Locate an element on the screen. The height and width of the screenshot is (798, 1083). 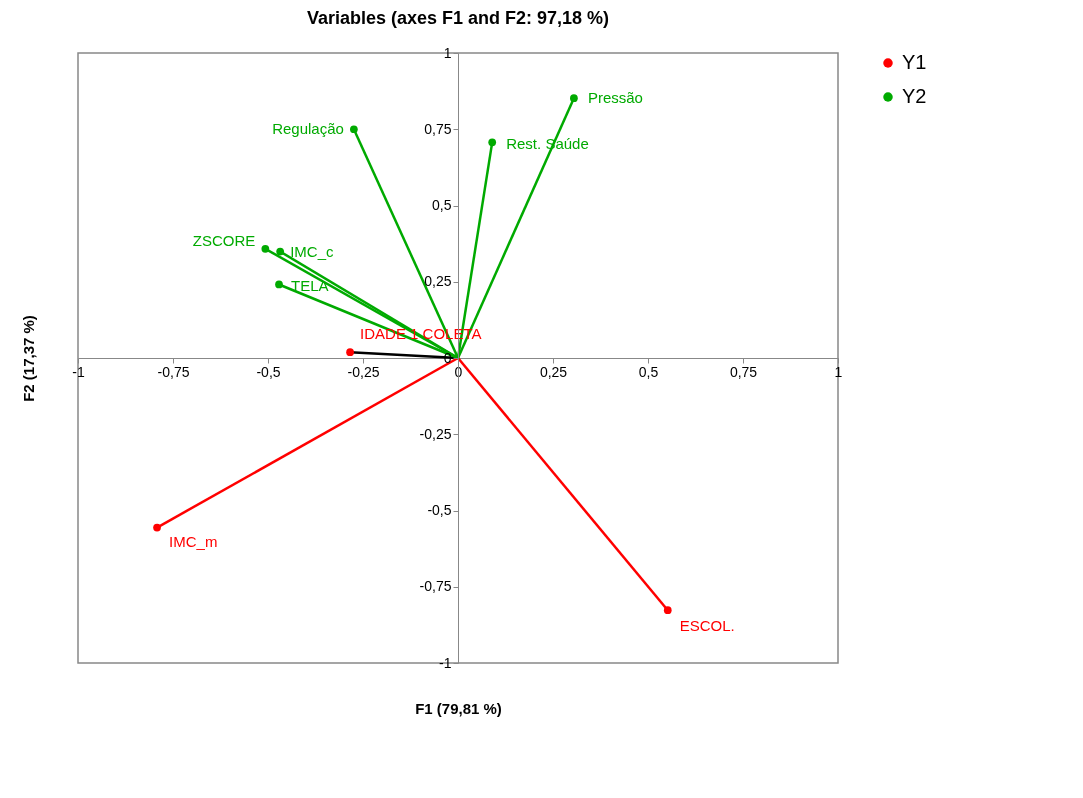
y-tick-label: -0,5 is located at coordinates (439, 510).